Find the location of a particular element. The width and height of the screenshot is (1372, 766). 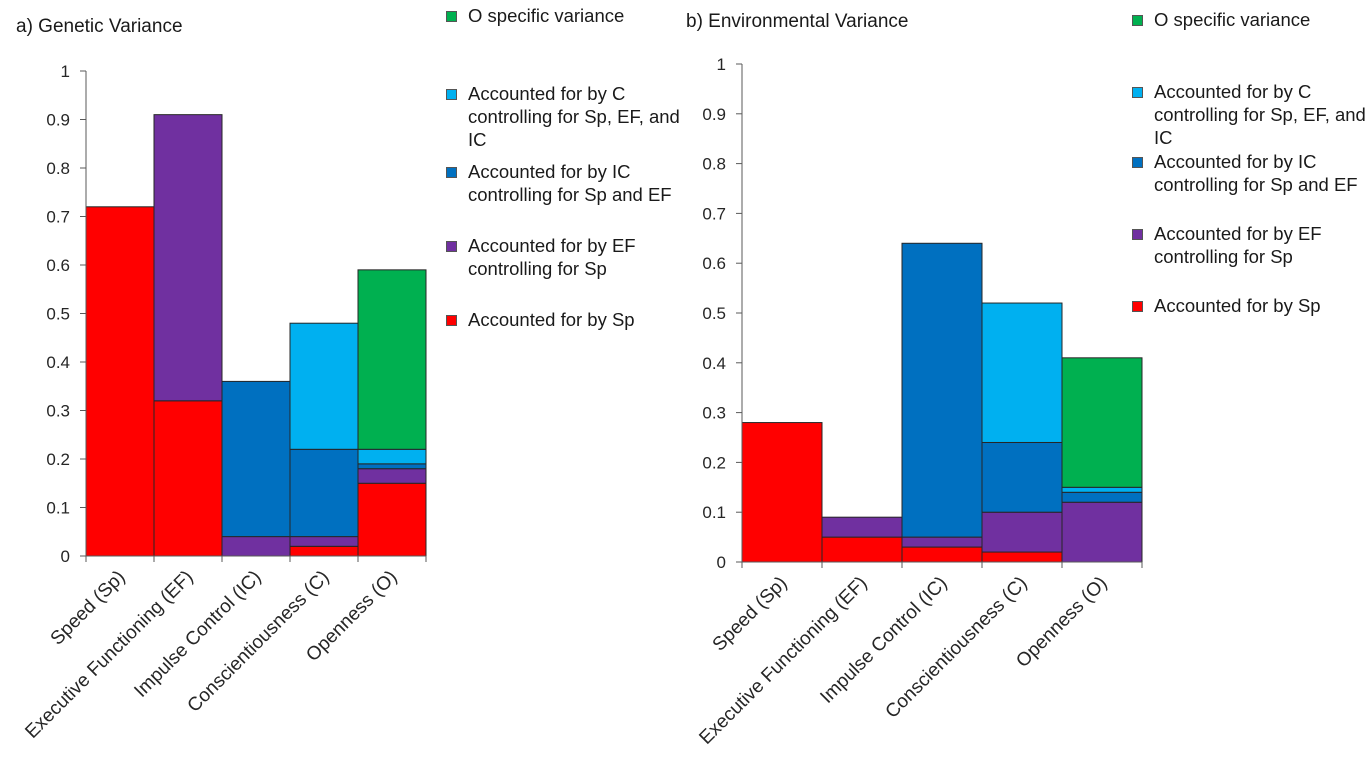

chart-a-bar-4-ef is located at coordinates (392, 476).